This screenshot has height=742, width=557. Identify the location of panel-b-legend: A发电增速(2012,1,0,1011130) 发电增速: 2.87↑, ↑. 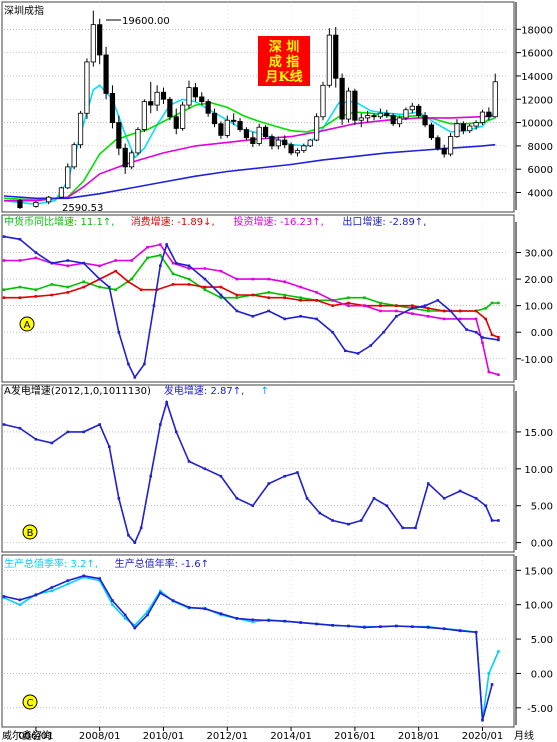
(136, 390).